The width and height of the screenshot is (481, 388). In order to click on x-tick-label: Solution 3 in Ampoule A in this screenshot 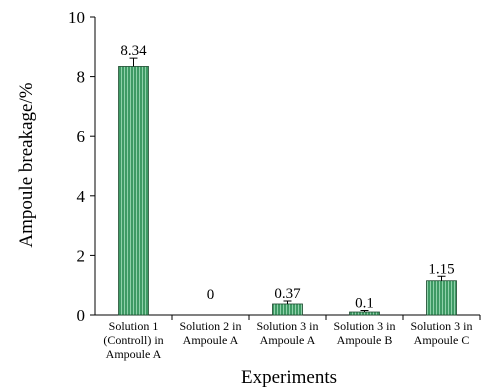, I will do `click(287, 333)`.